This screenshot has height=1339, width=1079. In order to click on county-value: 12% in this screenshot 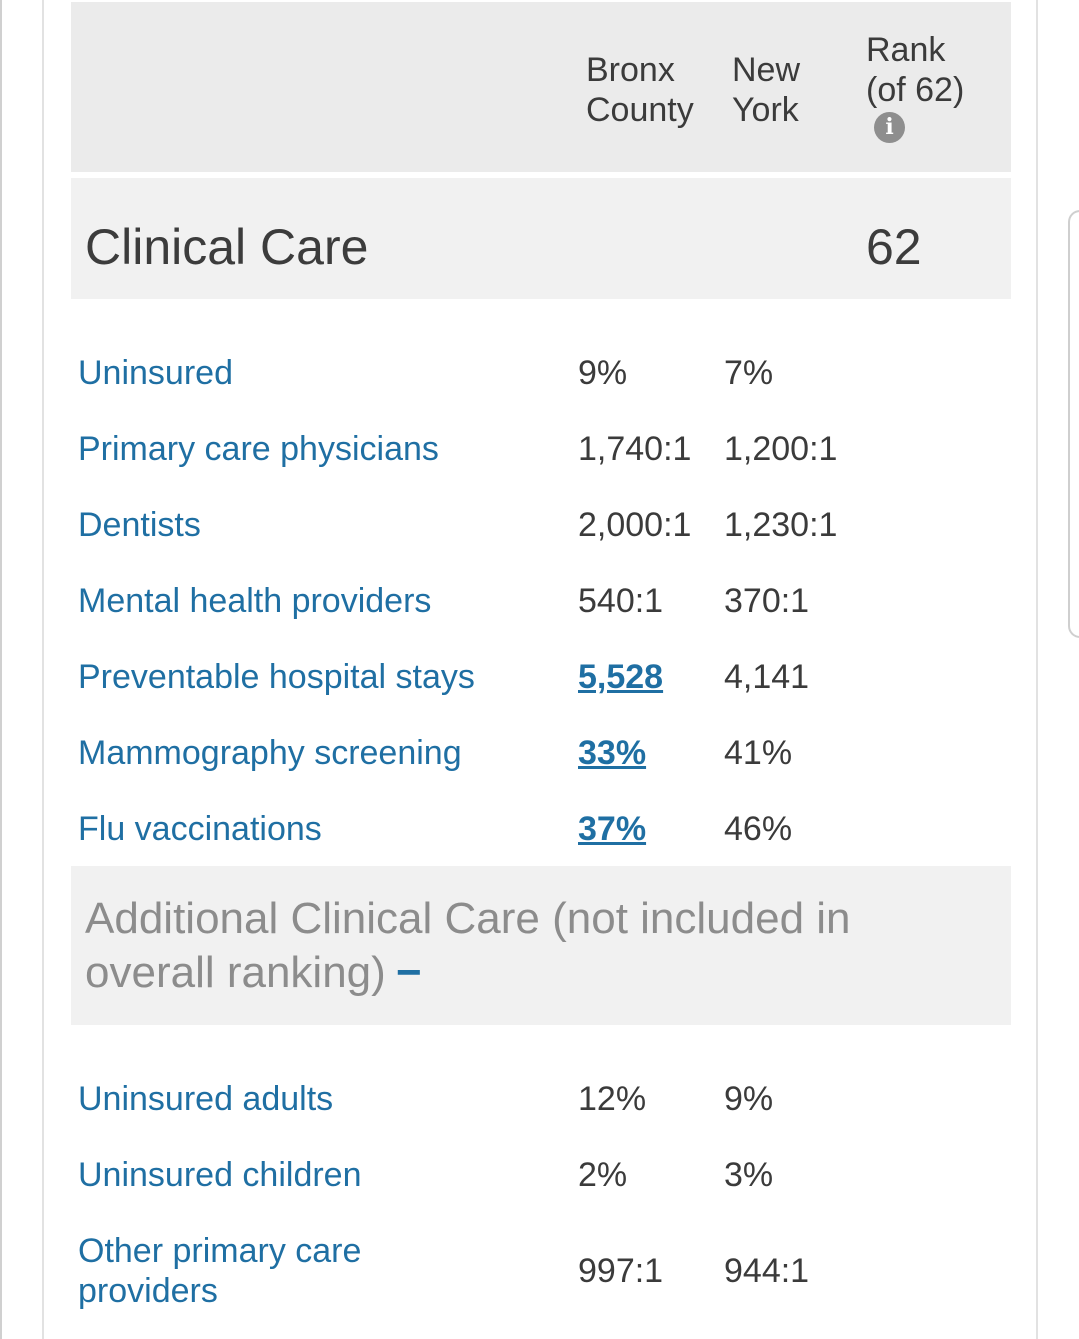, I will do `click(612, 1099)`.